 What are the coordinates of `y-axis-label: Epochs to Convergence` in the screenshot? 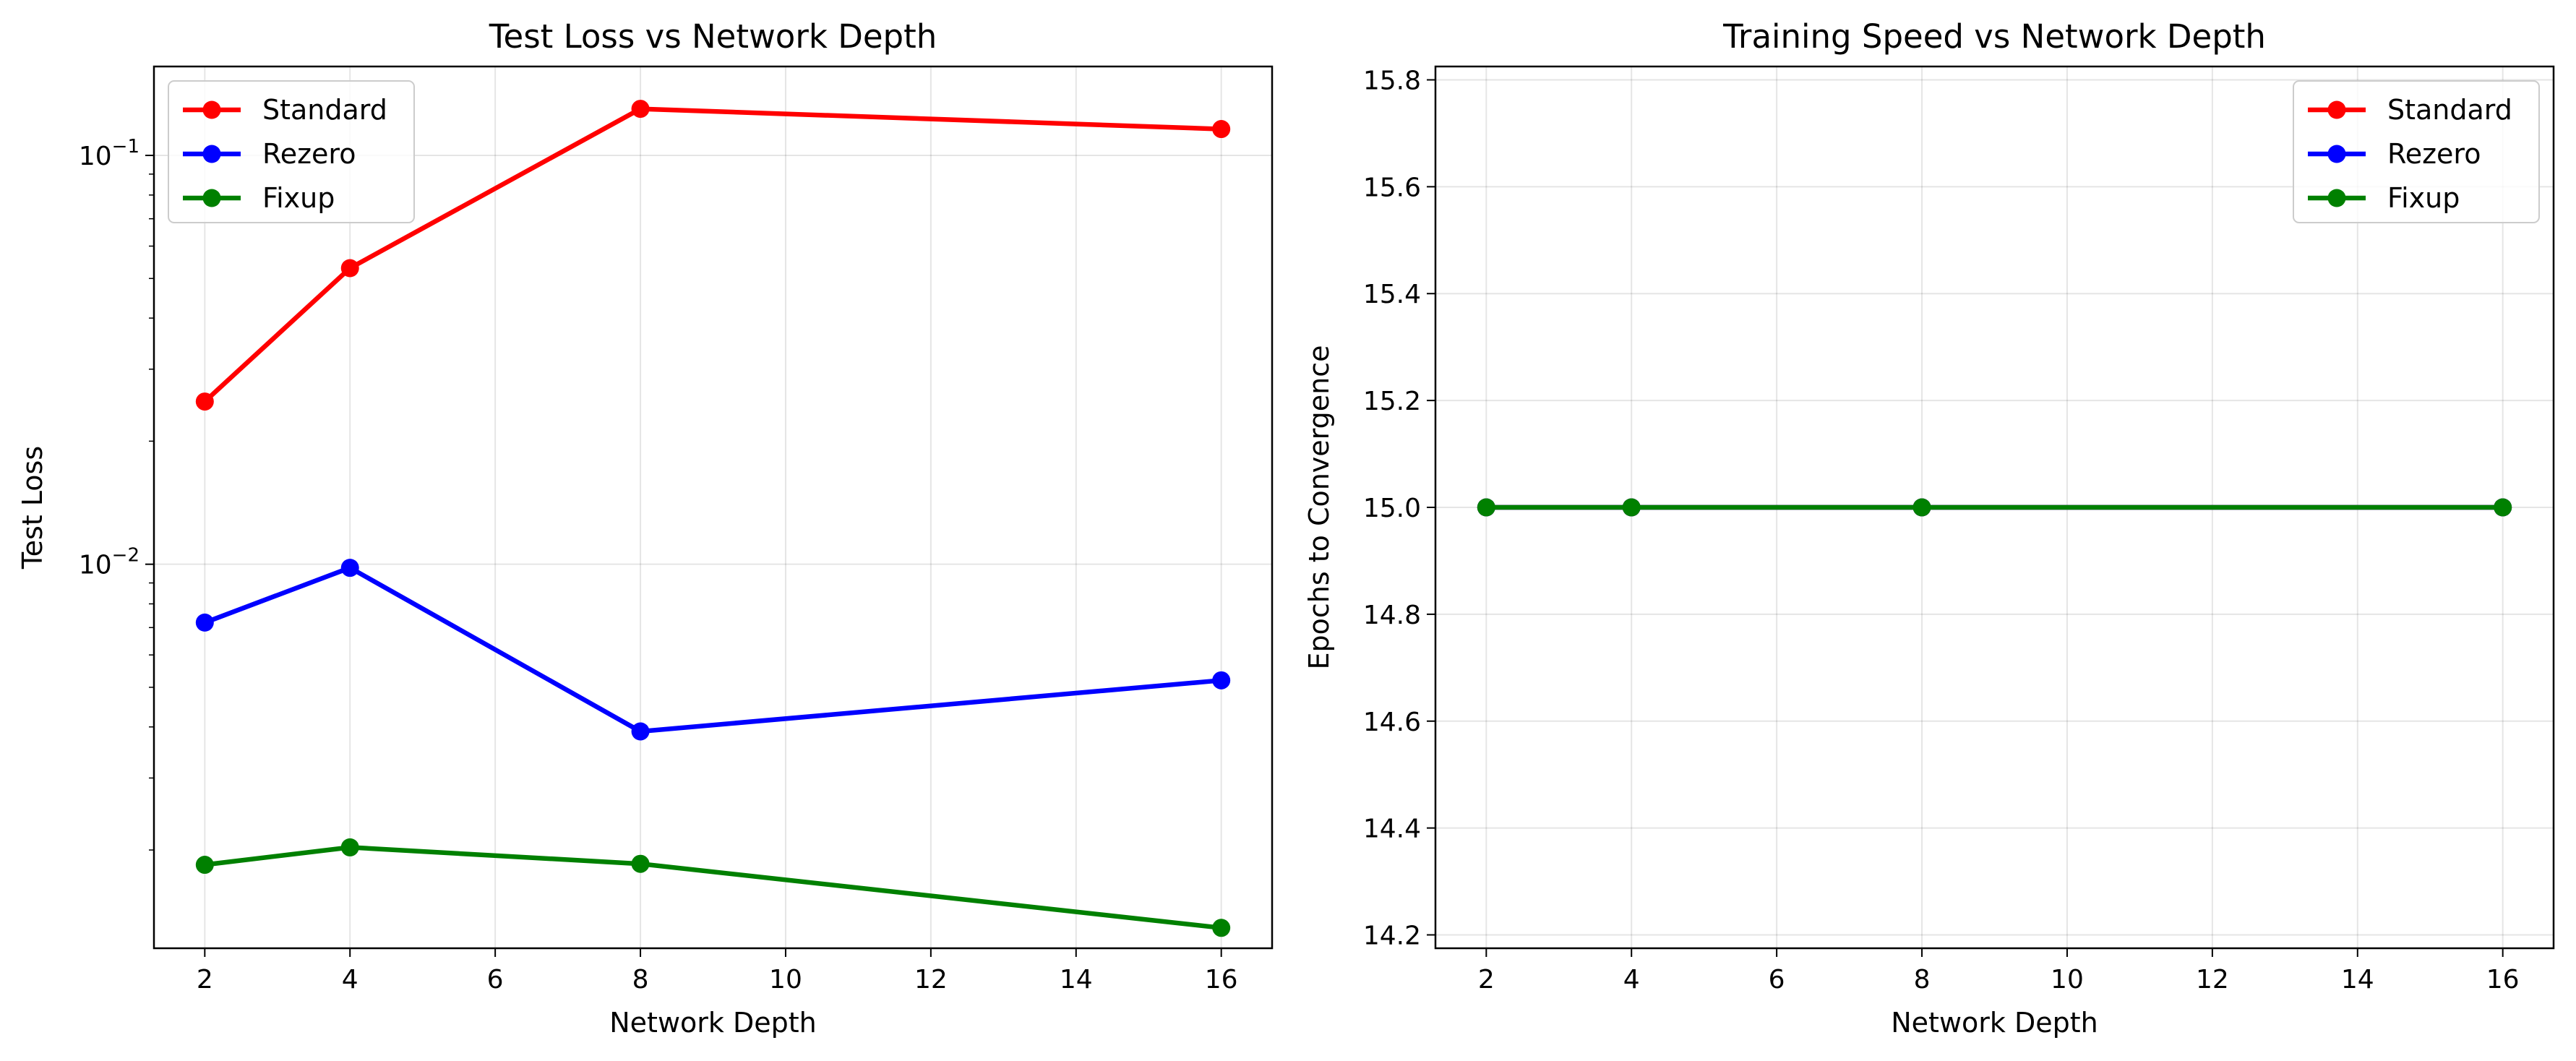 It's located at (1319, 507).